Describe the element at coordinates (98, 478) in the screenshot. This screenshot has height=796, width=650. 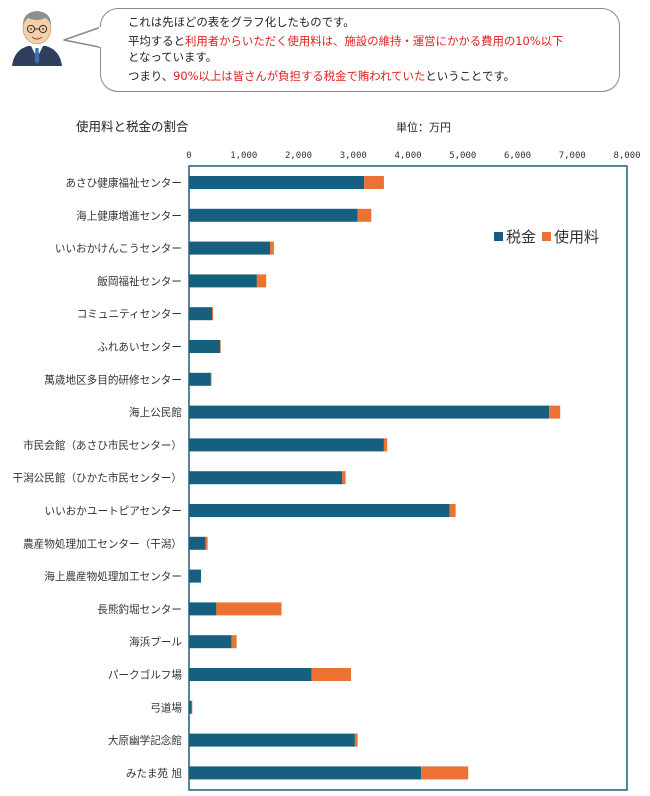
I see `category-label: 干潟公民館（ひかた市民センター）` at that location.